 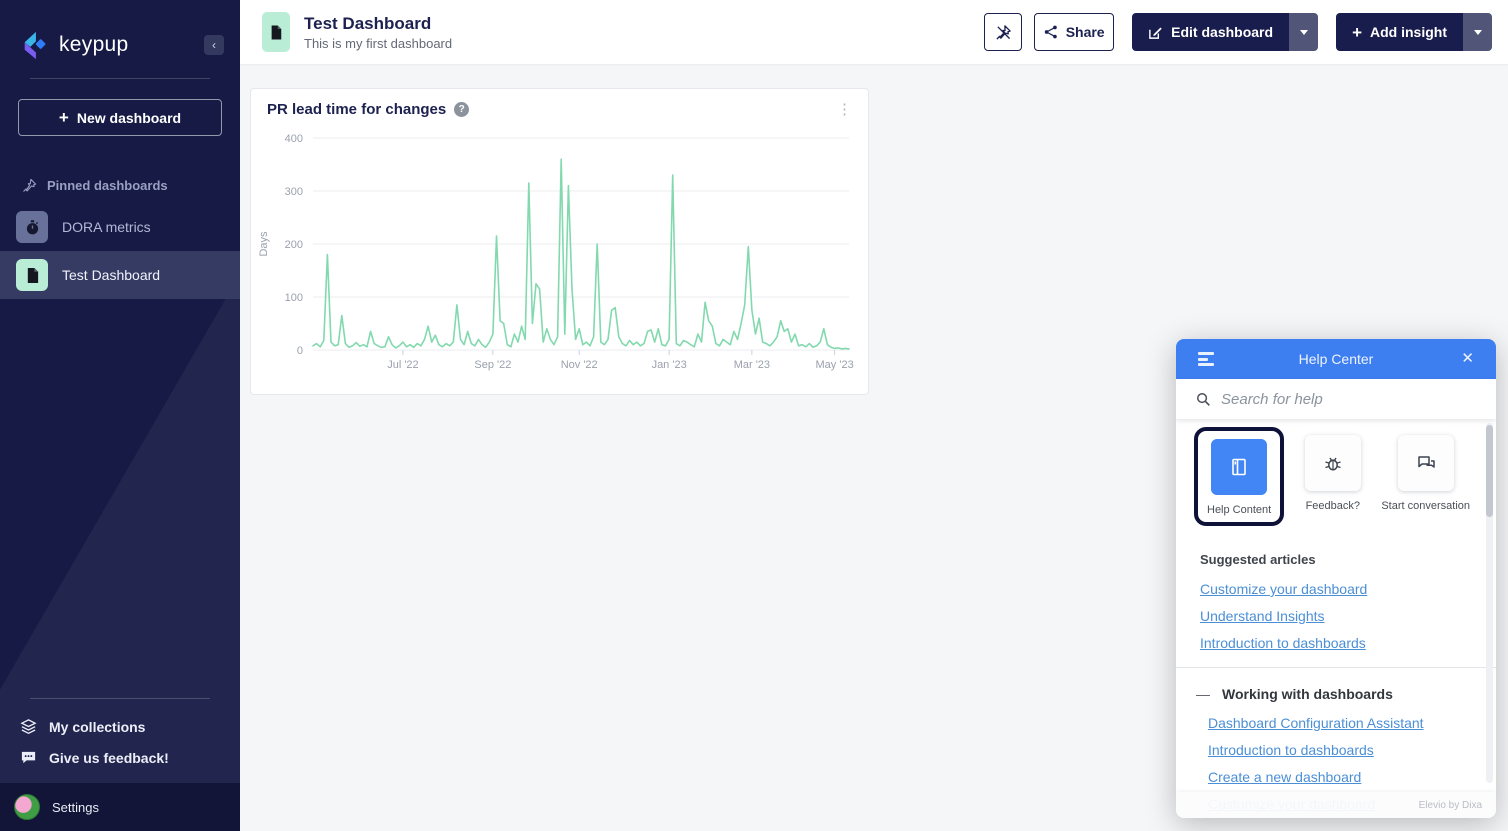 I want to click on unpin-dashboard-button, so click(x=1003, y=32).